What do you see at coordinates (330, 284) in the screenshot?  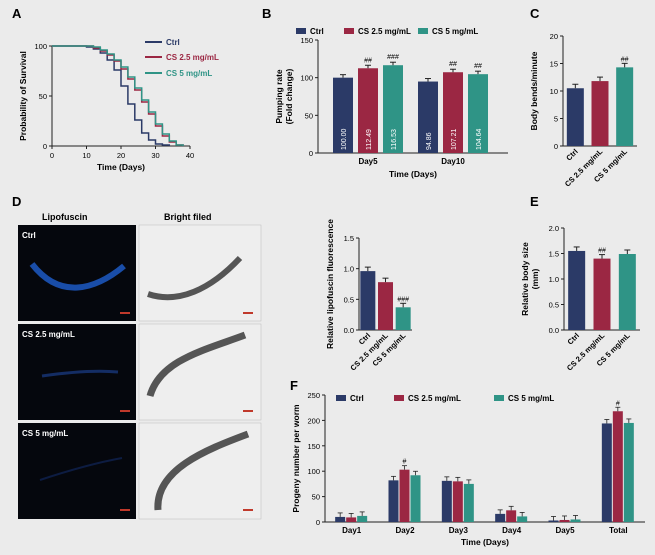 I see `chart-d-y-axis-label: Relative lipofuscin fluorescence` at bounding box center [330, 284].